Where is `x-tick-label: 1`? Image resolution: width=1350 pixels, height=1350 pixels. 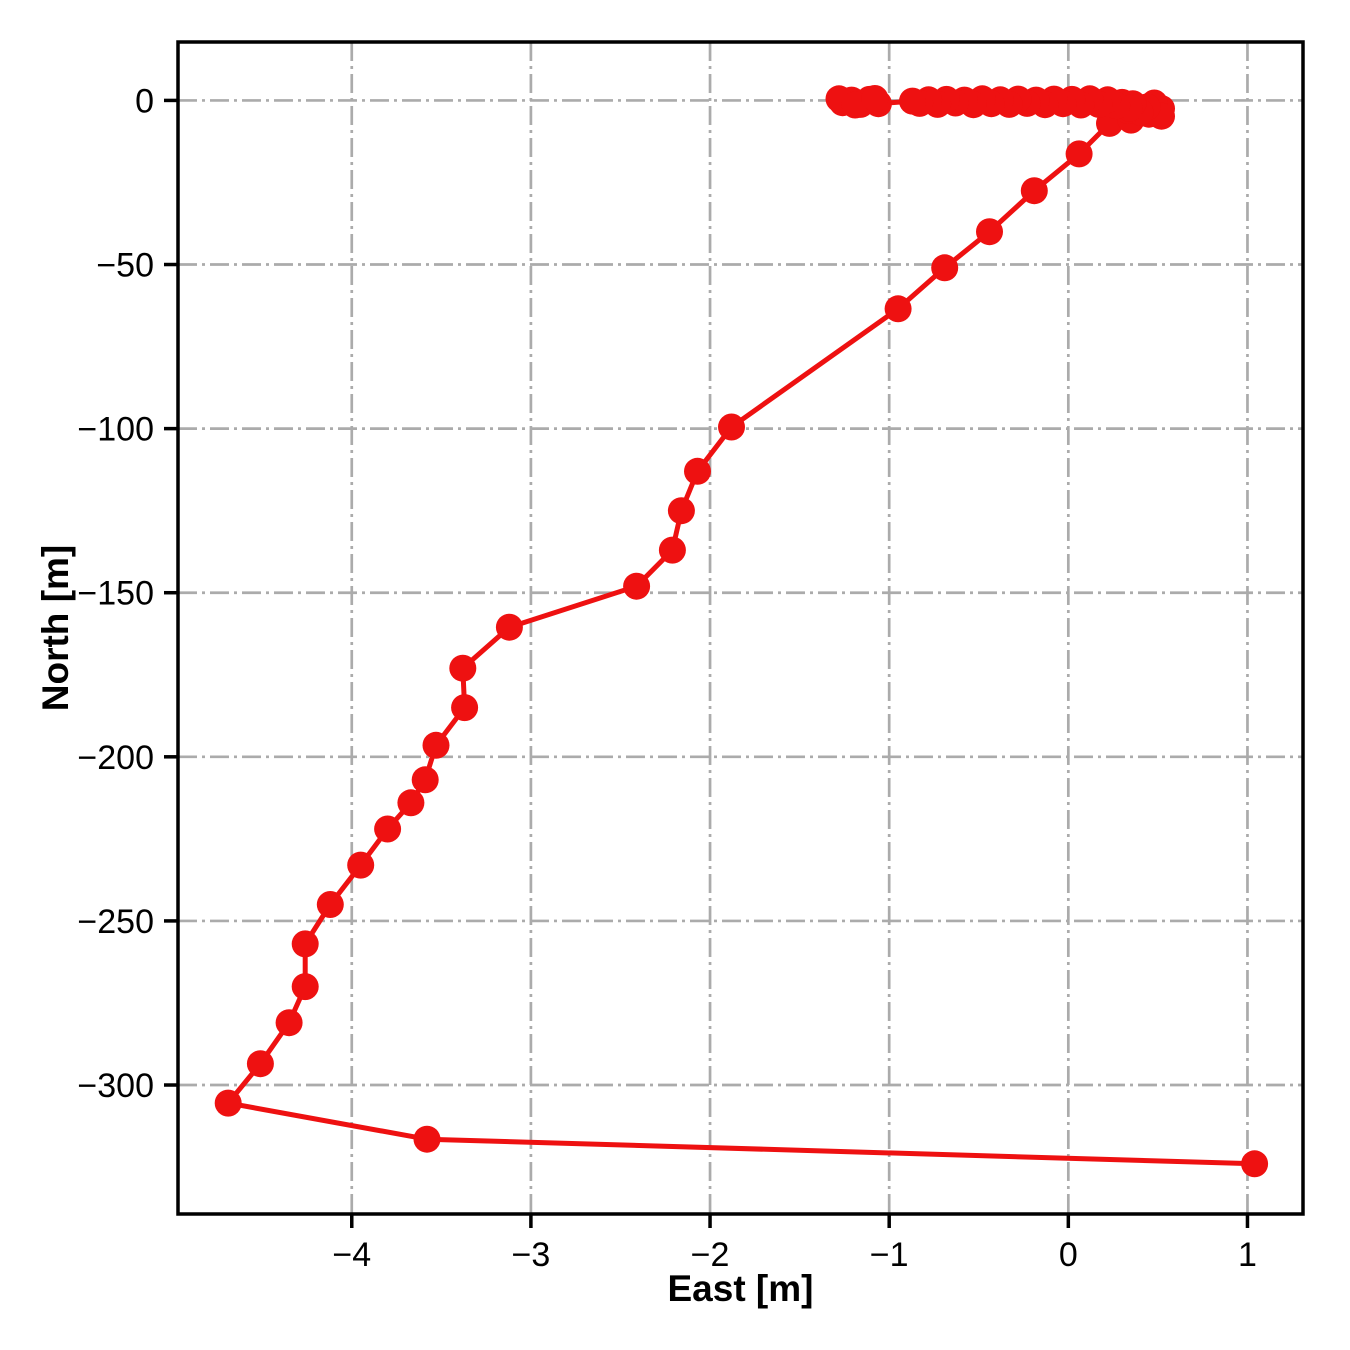
x-tick-label: 1 is located at coordinates (1247, 1255).